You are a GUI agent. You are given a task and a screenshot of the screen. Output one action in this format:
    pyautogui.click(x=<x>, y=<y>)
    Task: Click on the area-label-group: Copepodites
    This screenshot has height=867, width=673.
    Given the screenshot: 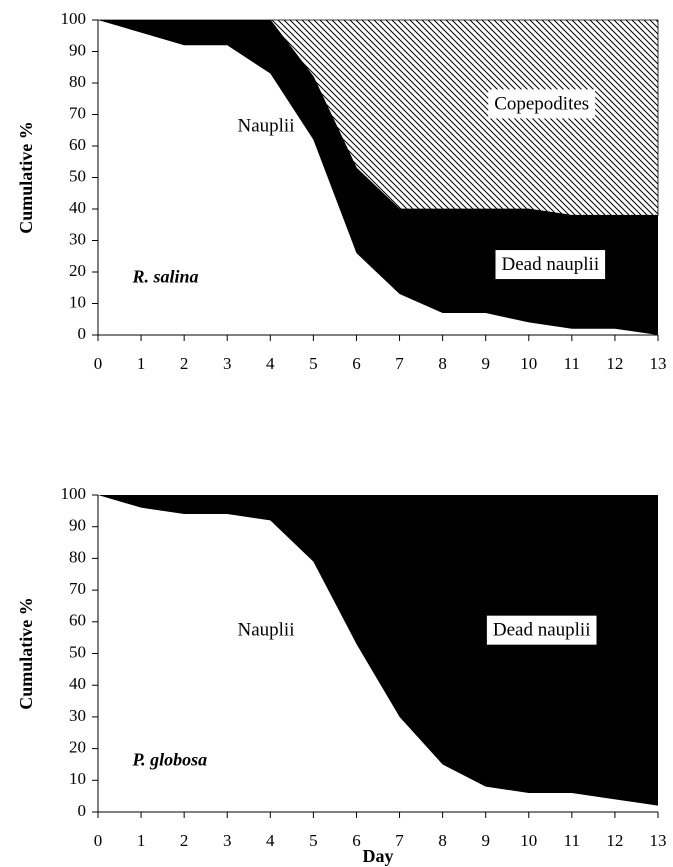 What is the action you would take?
    pyautogui.click(x=542, y=104)
    